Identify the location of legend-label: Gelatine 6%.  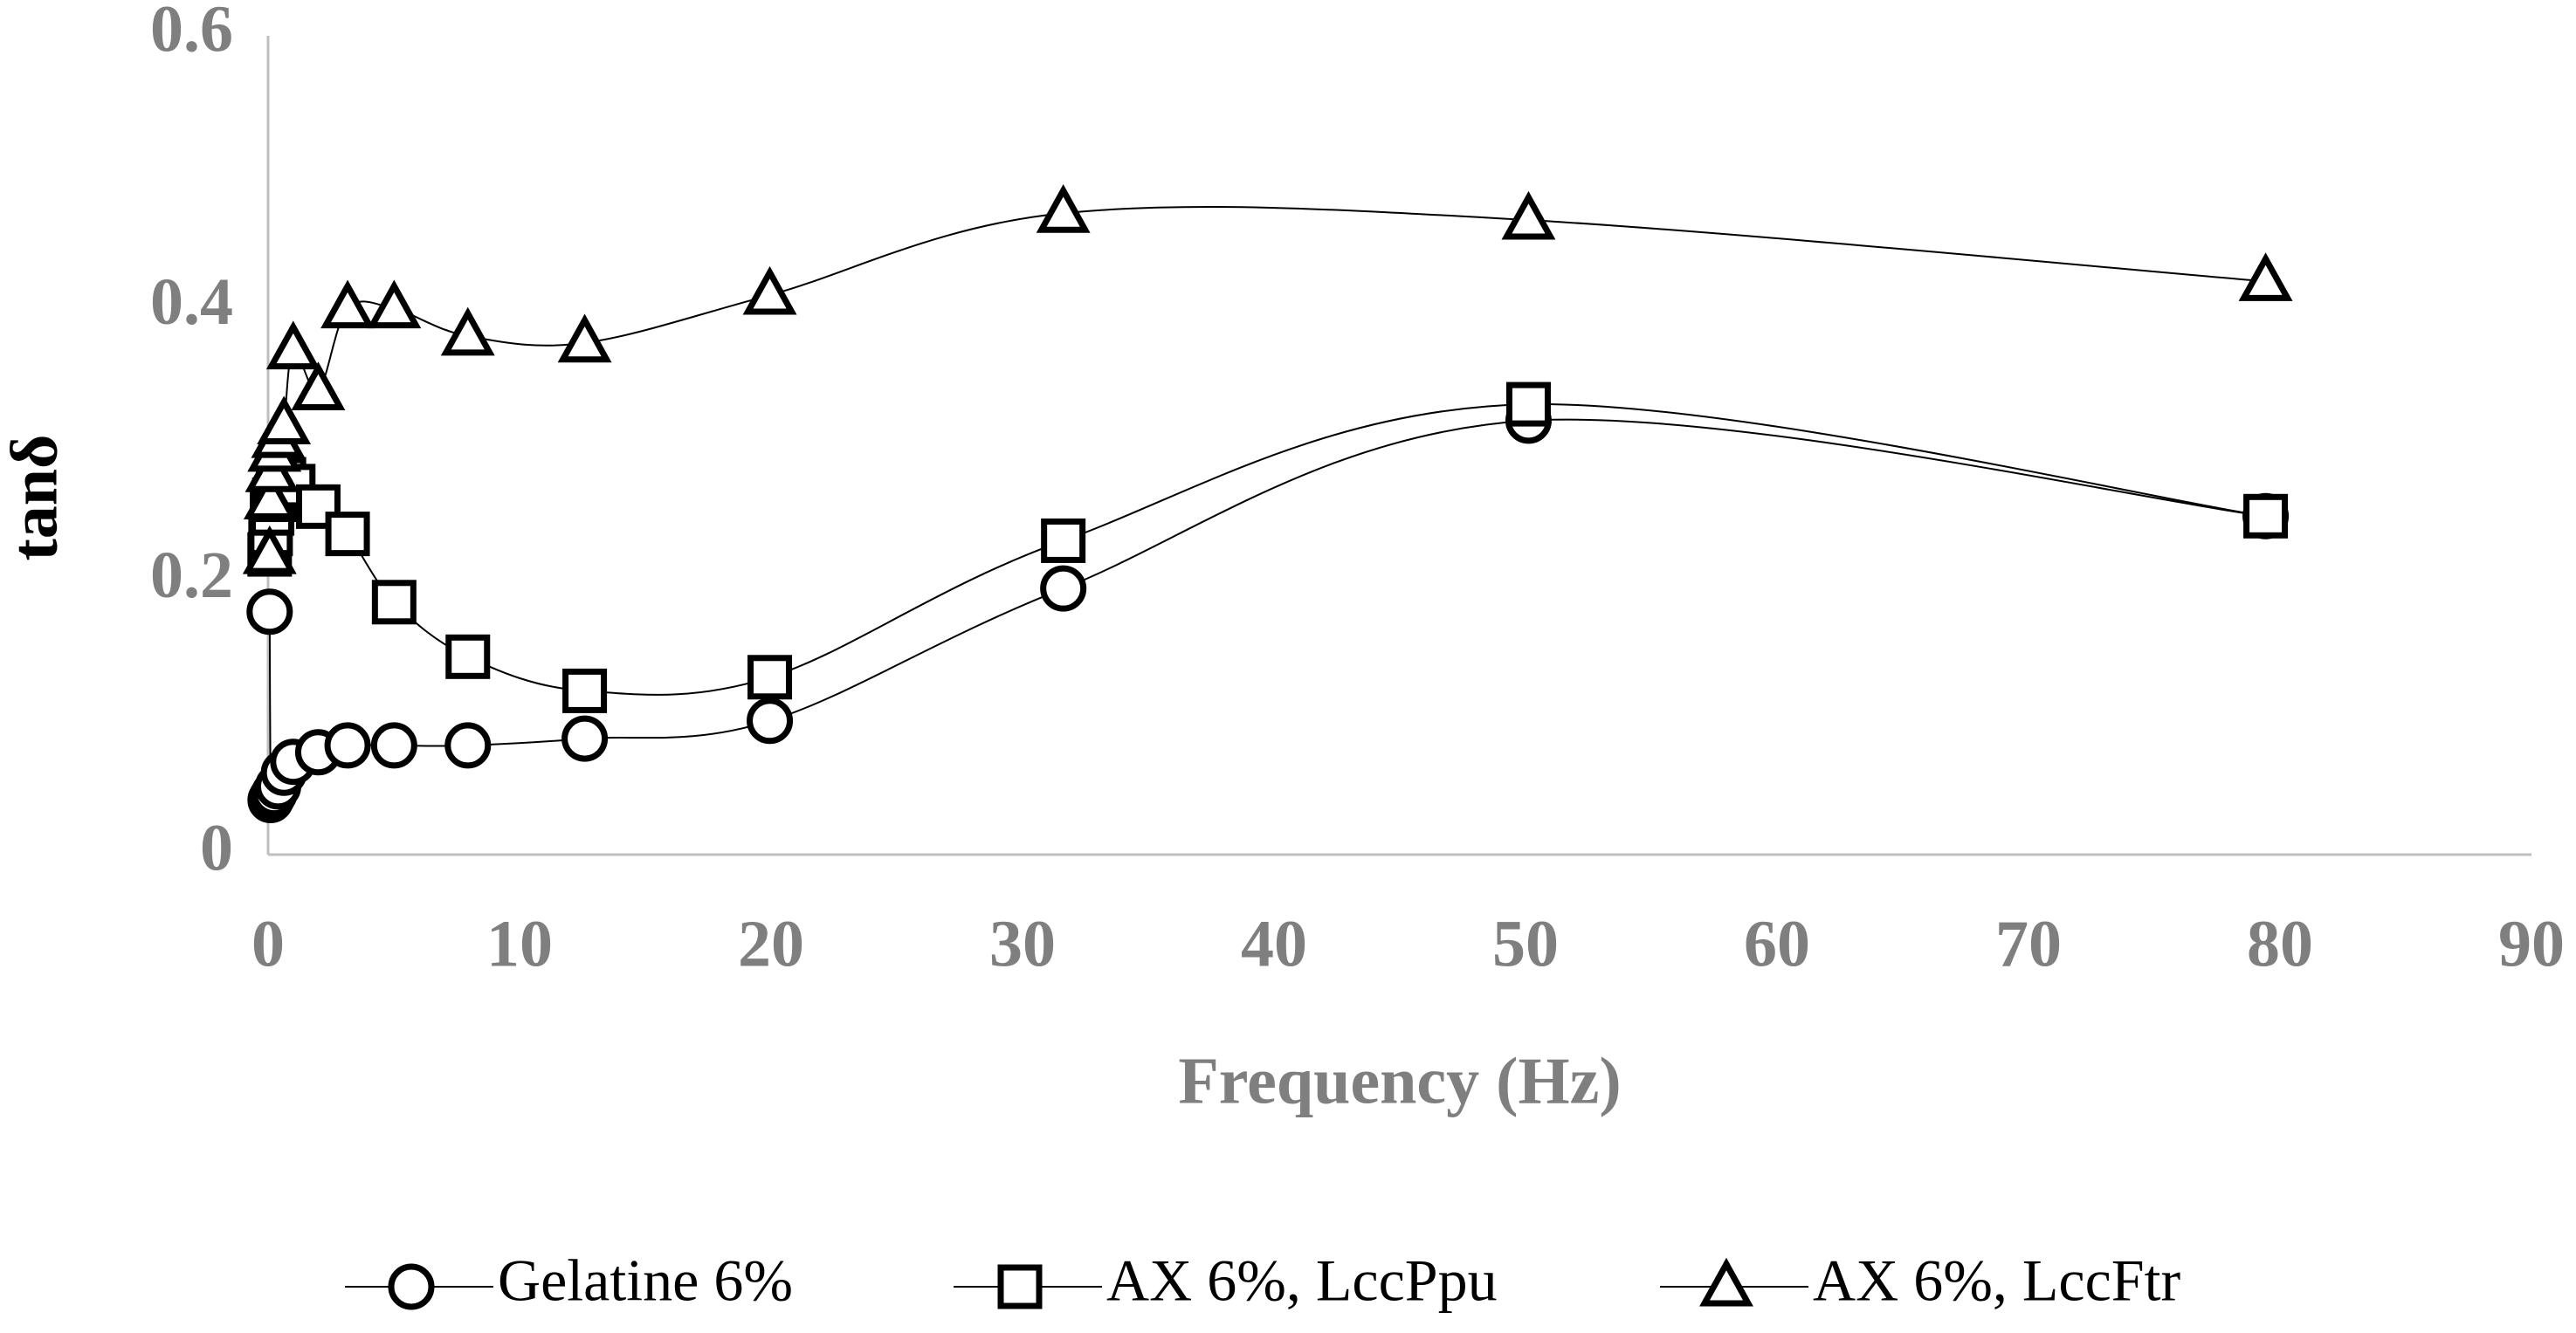
(645, 1280).